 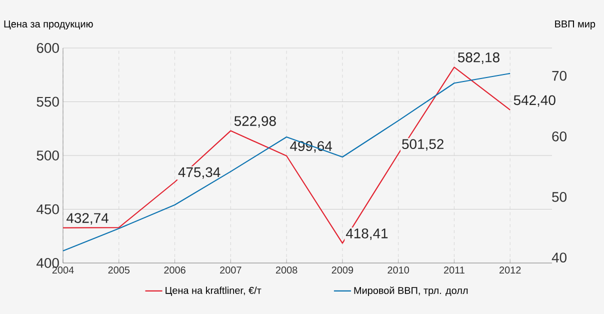 I want to click on data-label: 432,74, so click(x=87, y=219).